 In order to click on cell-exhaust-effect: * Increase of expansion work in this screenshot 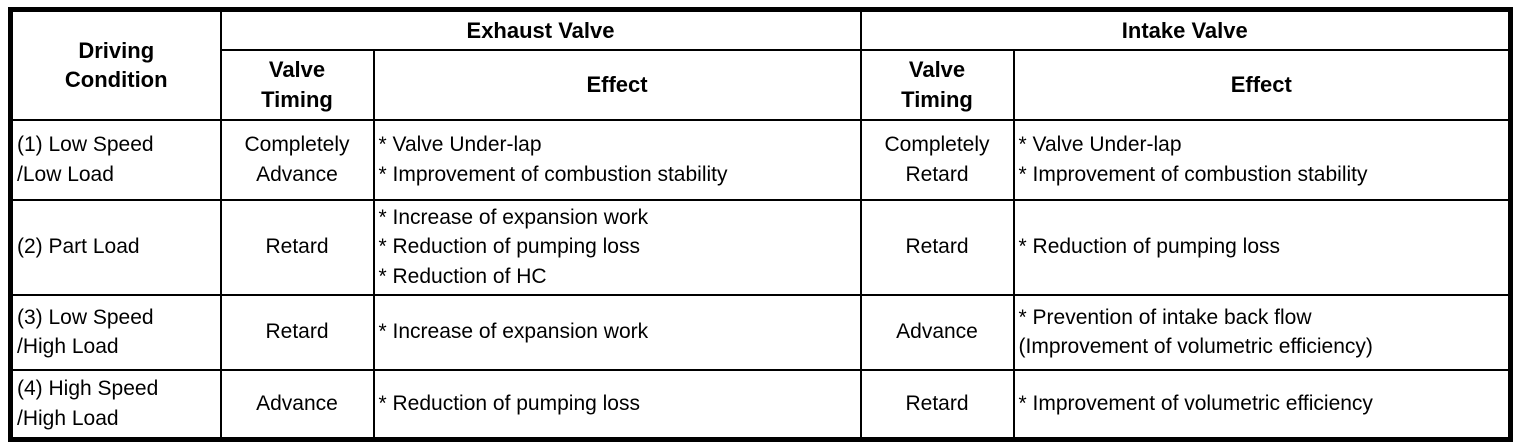, I will do `click(617, 332)`.